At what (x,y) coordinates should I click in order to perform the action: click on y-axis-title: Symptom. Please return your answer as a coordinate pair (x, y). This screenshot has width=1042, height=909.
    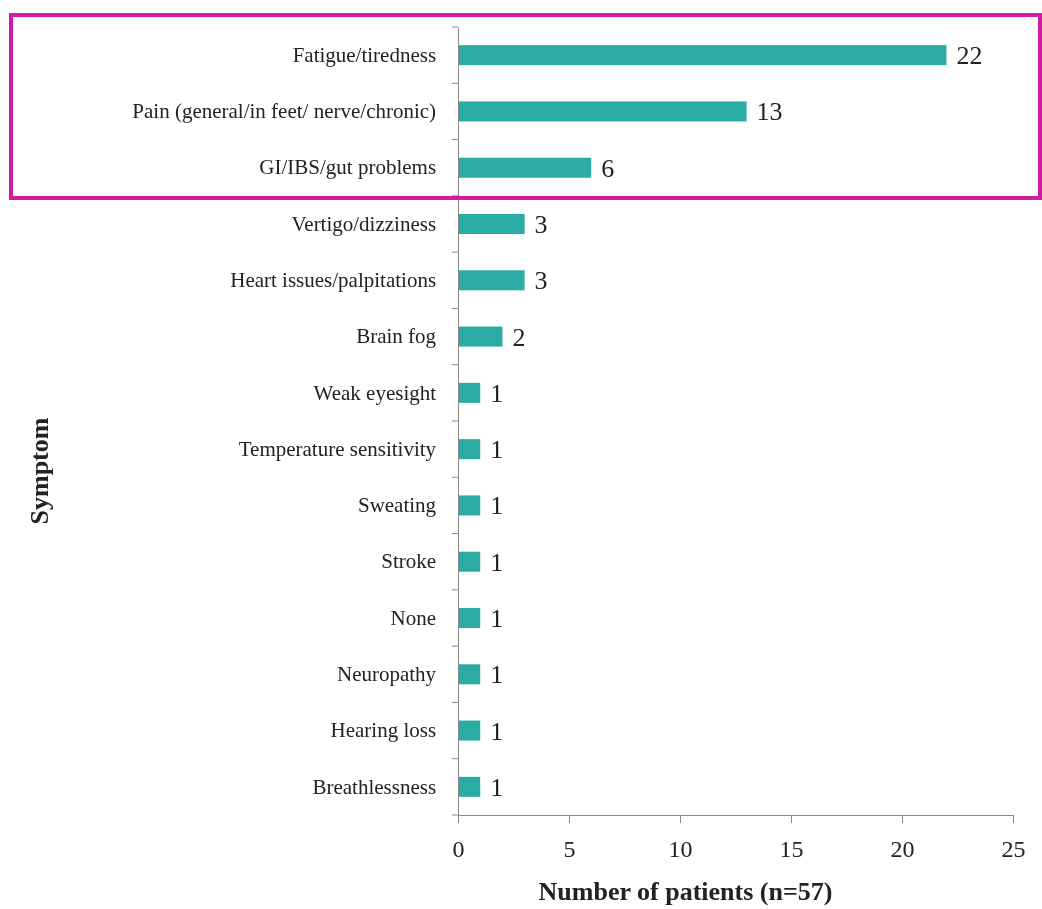
    Looking at the image, I should click on (39, 471).